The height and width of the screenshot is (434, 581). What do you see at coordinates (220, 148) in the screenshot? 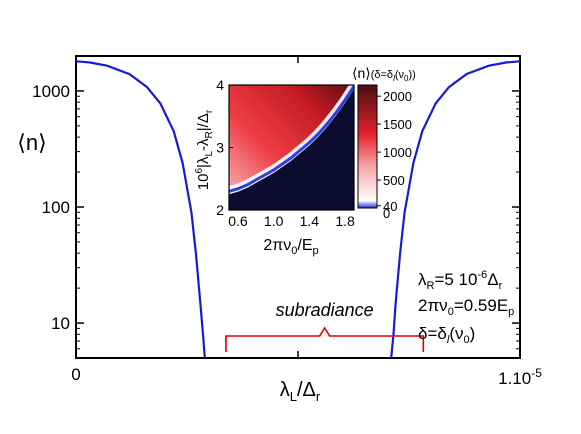
I see `inset-y-tick-label: 3` at bounding box center [220, 148].